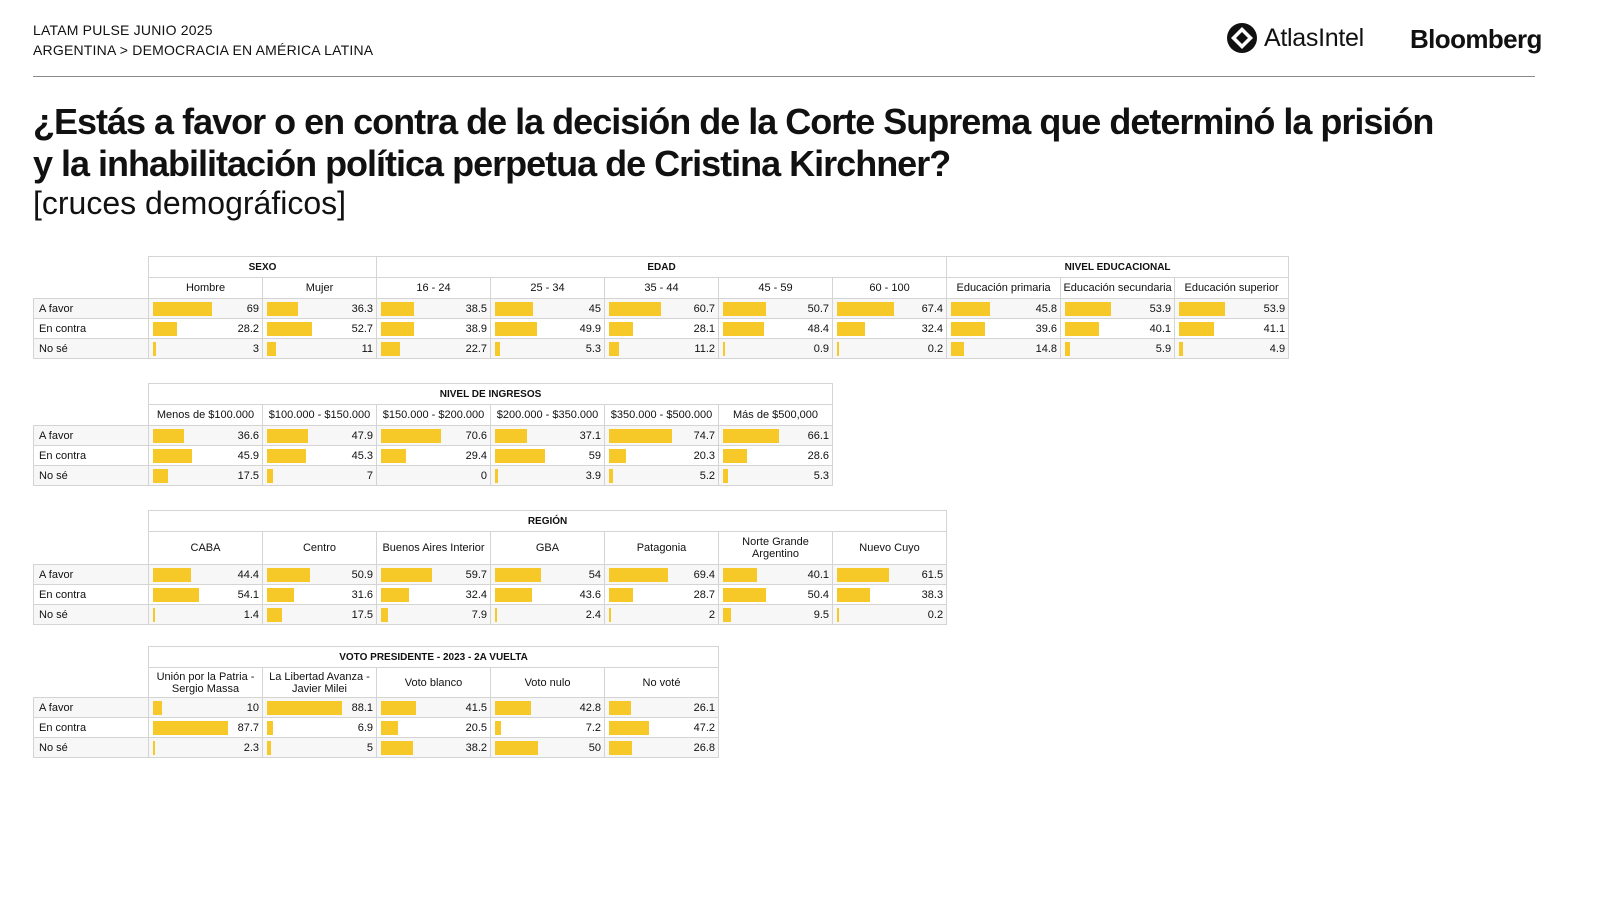 This screenshot has width=1600, height=900. What do you see at coordinates (704, 575) in the screenshot?
I see `data-label: 69.4` at bounding box center [704, 575].